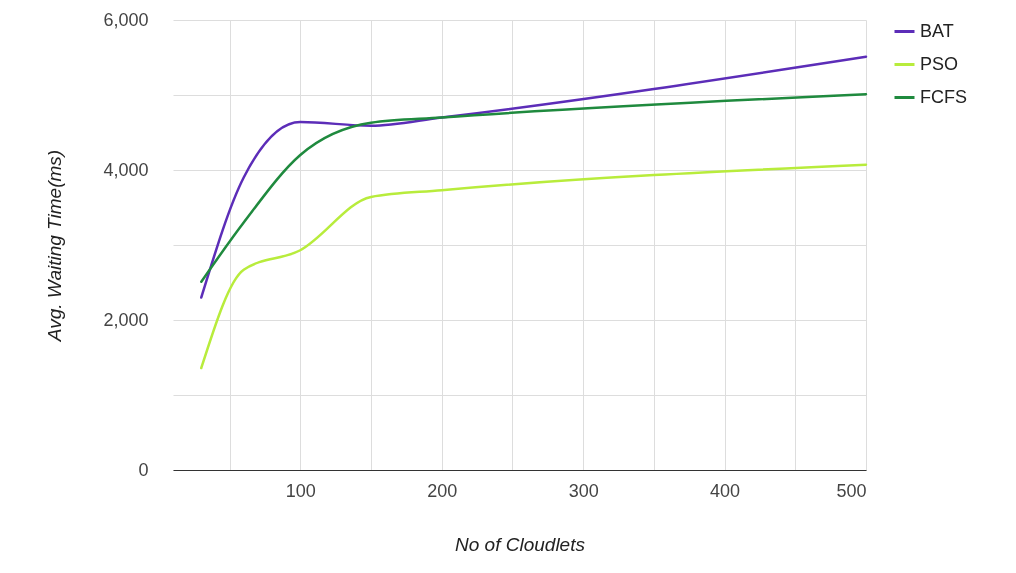 This screenshot has height=573, width=1016. I want to click on y-tick-label: 0, so click(143, 469).